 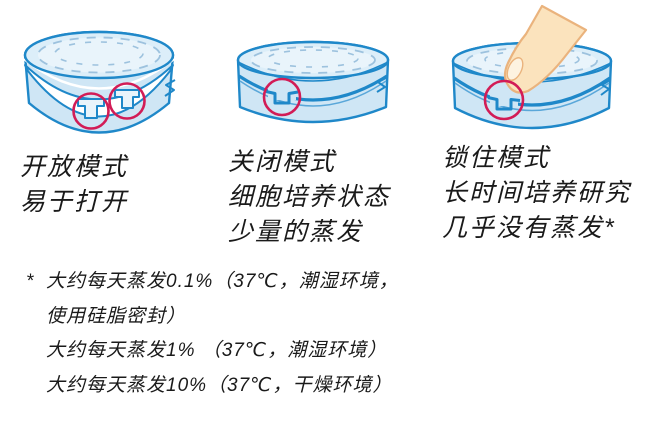 What do you see at coordinates (30, 281) in the screenshot?
I see `footnote-marker: *` at bounding box center [30, 281].